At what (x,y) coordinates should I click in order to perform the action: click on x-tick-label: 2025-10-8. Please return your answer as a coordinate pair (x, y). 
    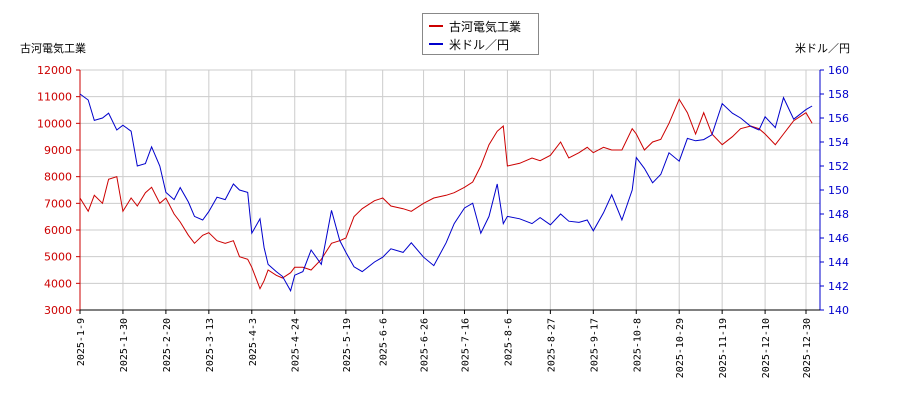
    Looking at the image, I should click on (637, 345).